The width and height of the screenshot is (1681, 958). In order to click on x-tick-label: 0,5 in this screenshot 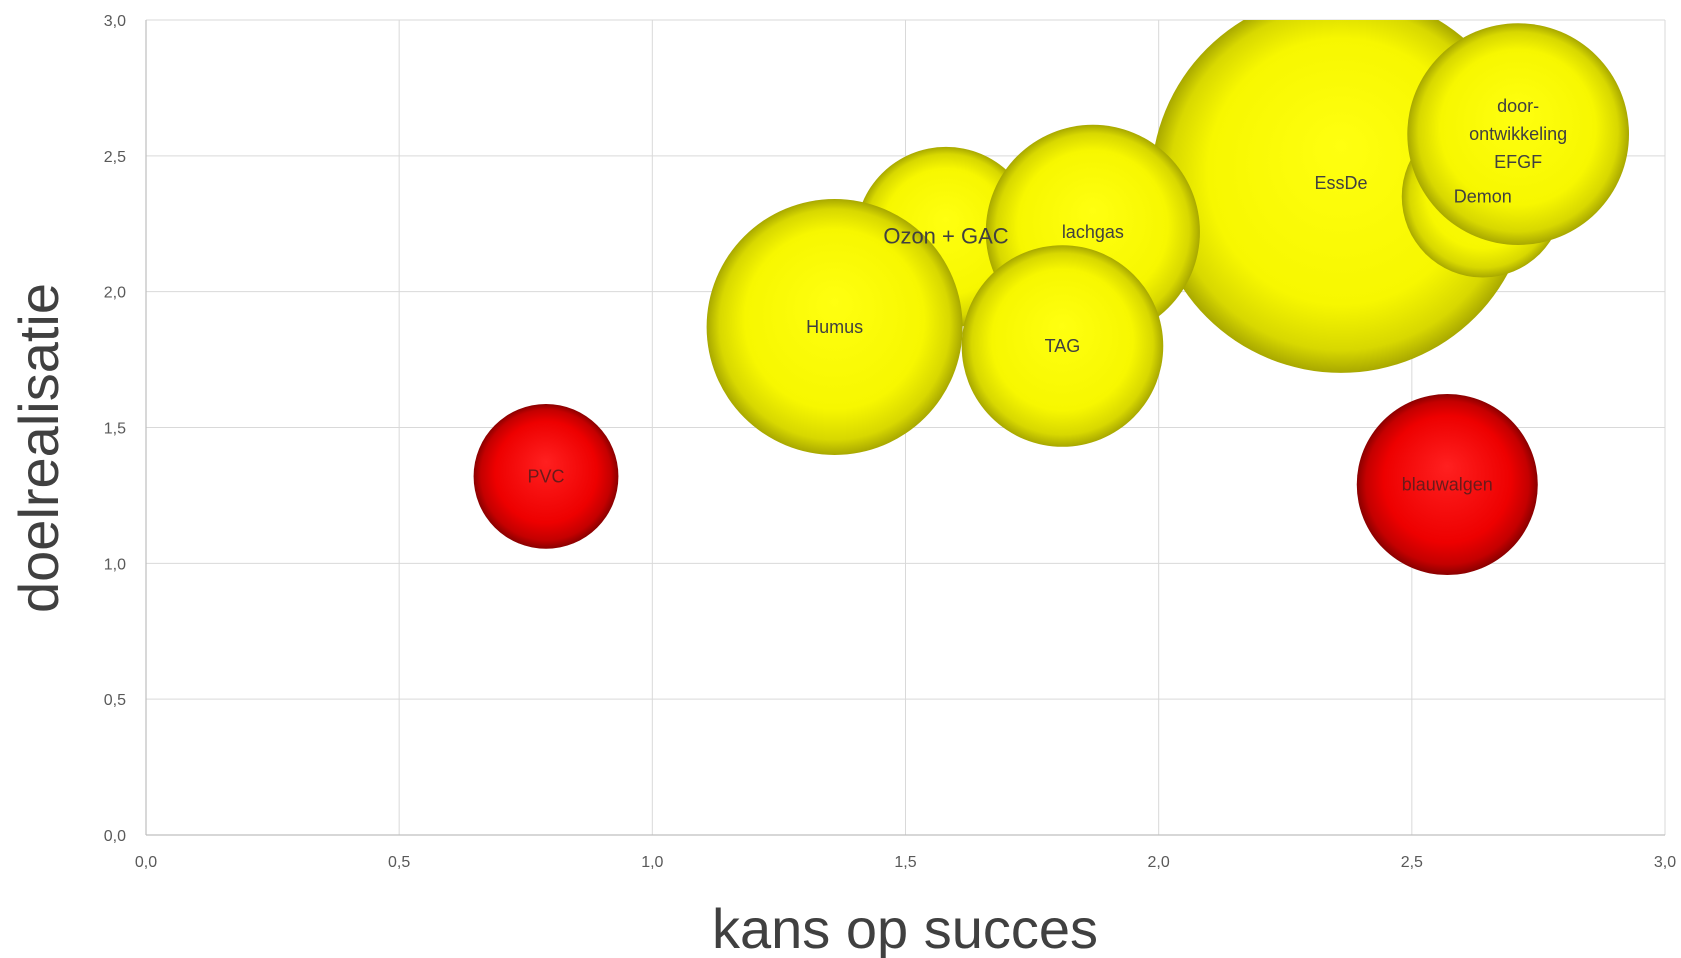, I will do `click(399, 862)`.